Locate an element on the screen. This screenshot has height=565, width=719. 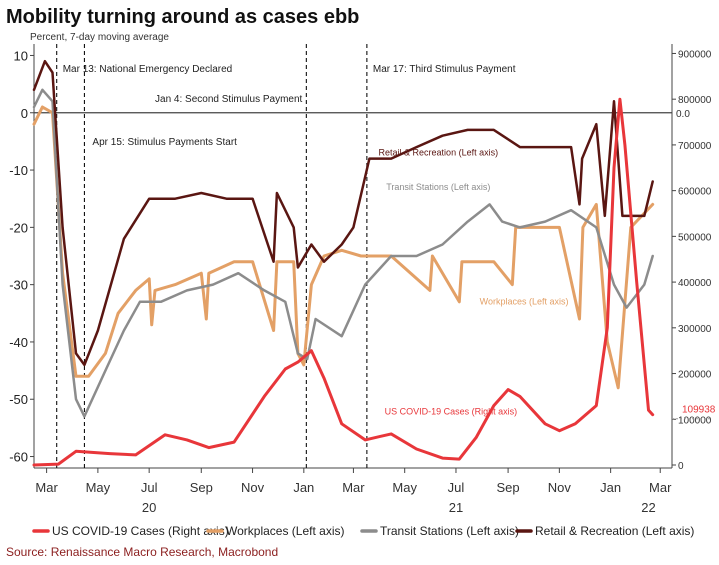
right-tick-label: 0 is located at coordinates (681, 466).